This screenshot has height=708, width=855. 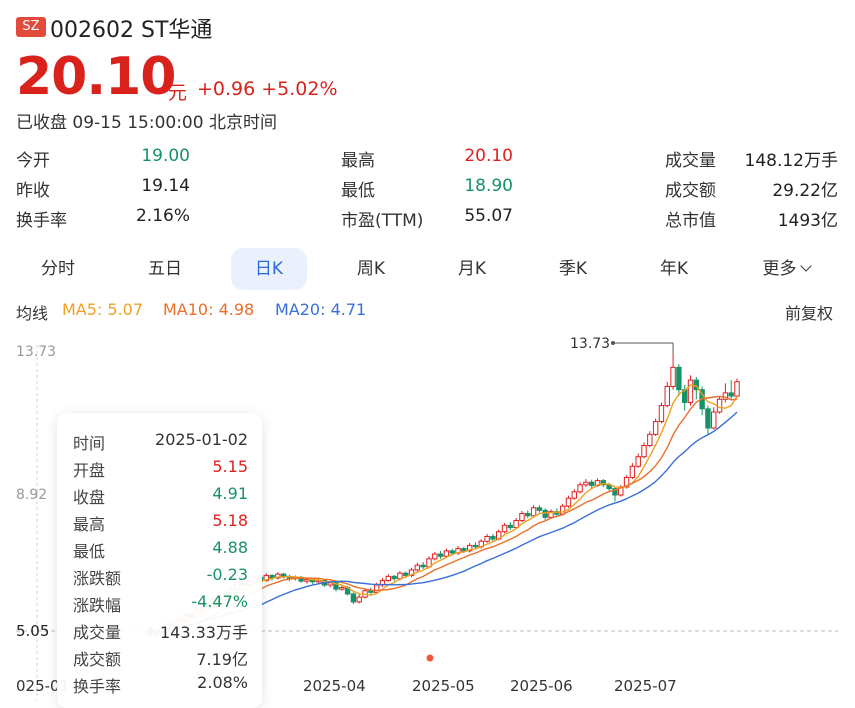 What do you see at coordinates (430, 658) in the screenshot?
I see `event-marker` at bounding box center [430, 658].